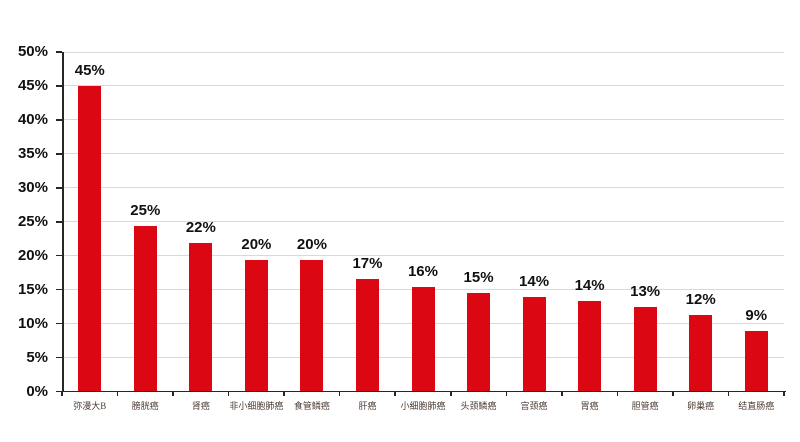 This screenshot has height=442, width=800. I want to click on x-tick-label: 肝癌, so click(367, 406).